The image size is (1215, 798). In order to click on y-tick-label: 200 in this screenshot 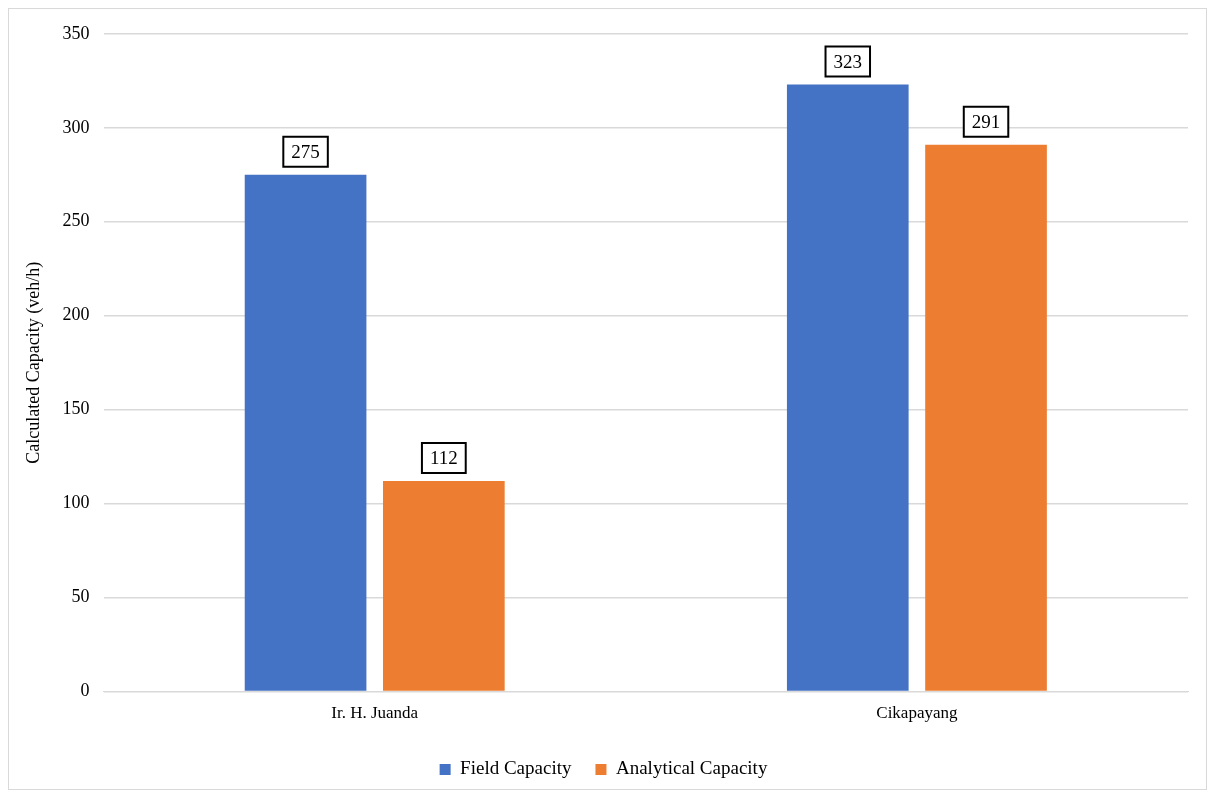, I will do `click(76, 314)`.